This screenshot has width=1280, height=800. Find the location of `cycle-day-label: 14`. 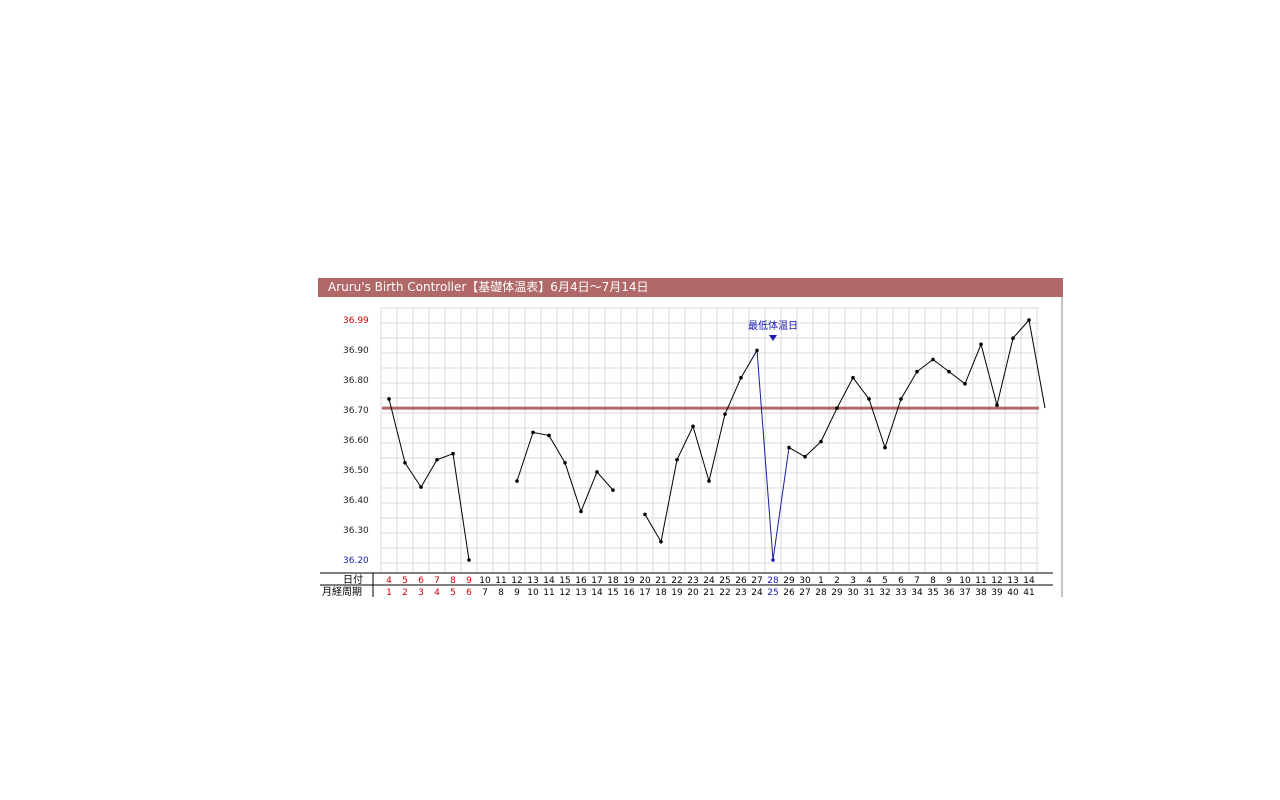

cycle-day-label: 14 is located at coordinates (597, 593).